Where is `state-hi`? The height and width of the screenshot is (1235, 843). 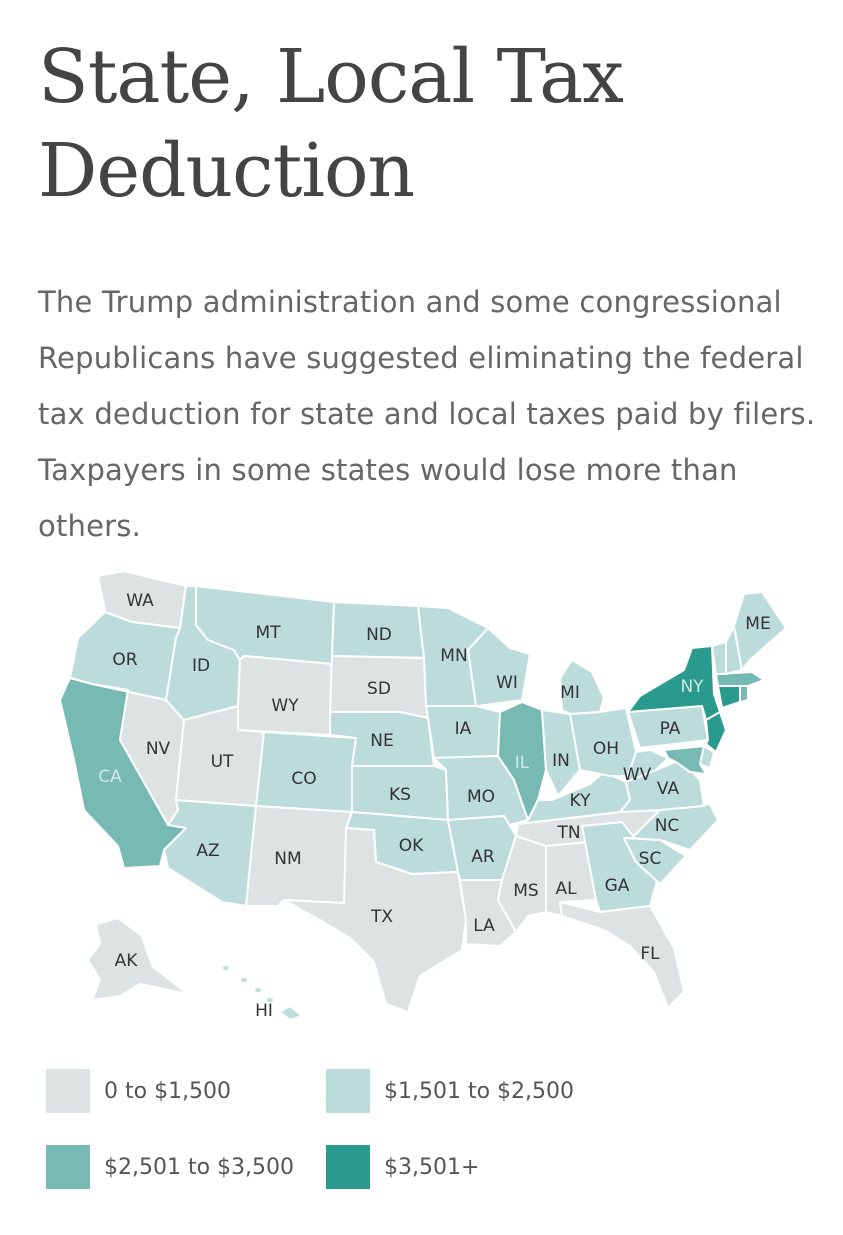
state-hi is located at coordinates (291, 1013).